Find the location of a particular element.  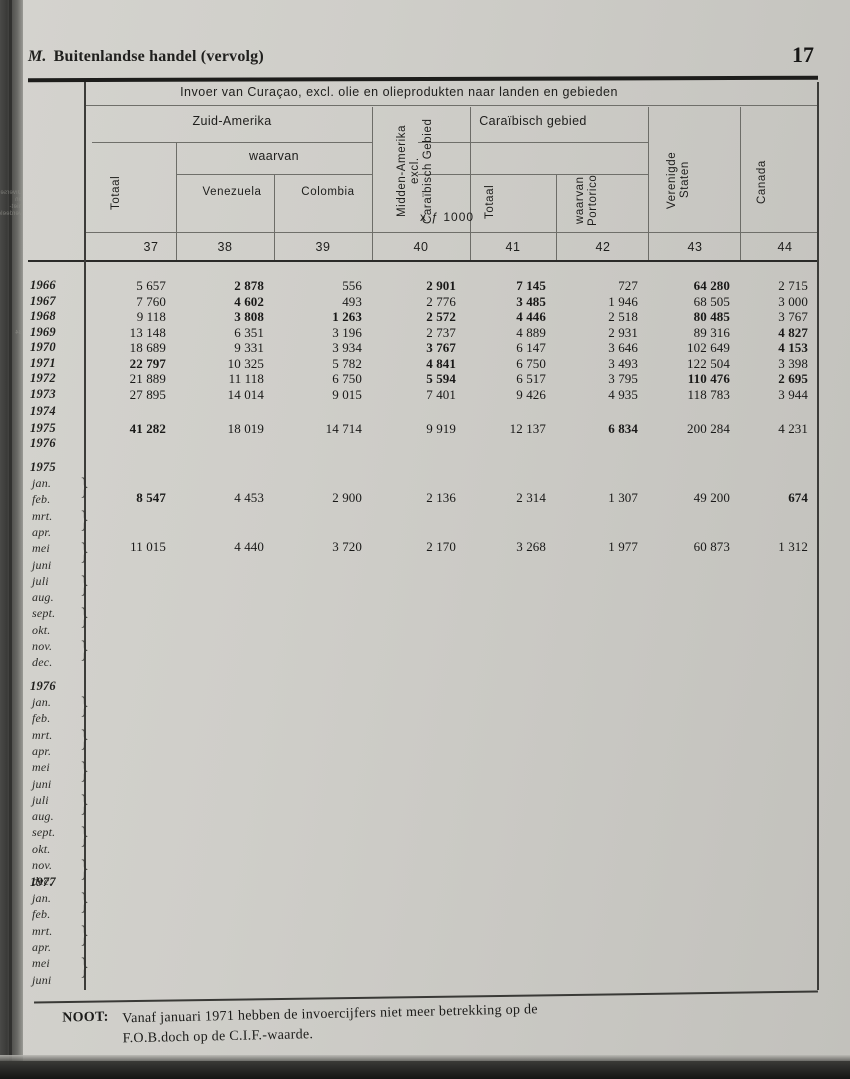

column-header-37: Totaal is located at coordinates (116, 193).